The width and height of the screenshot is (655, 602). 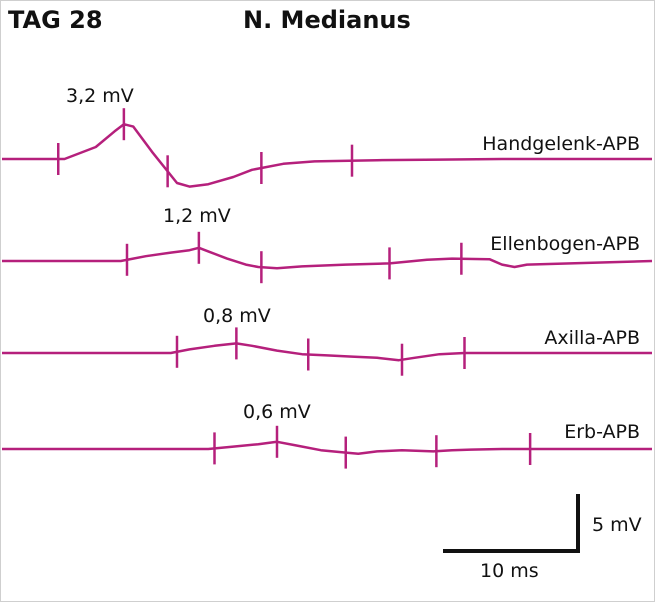 I want to click on trace-name-label: Handgelenk-APB, so click(x=561, y=144).